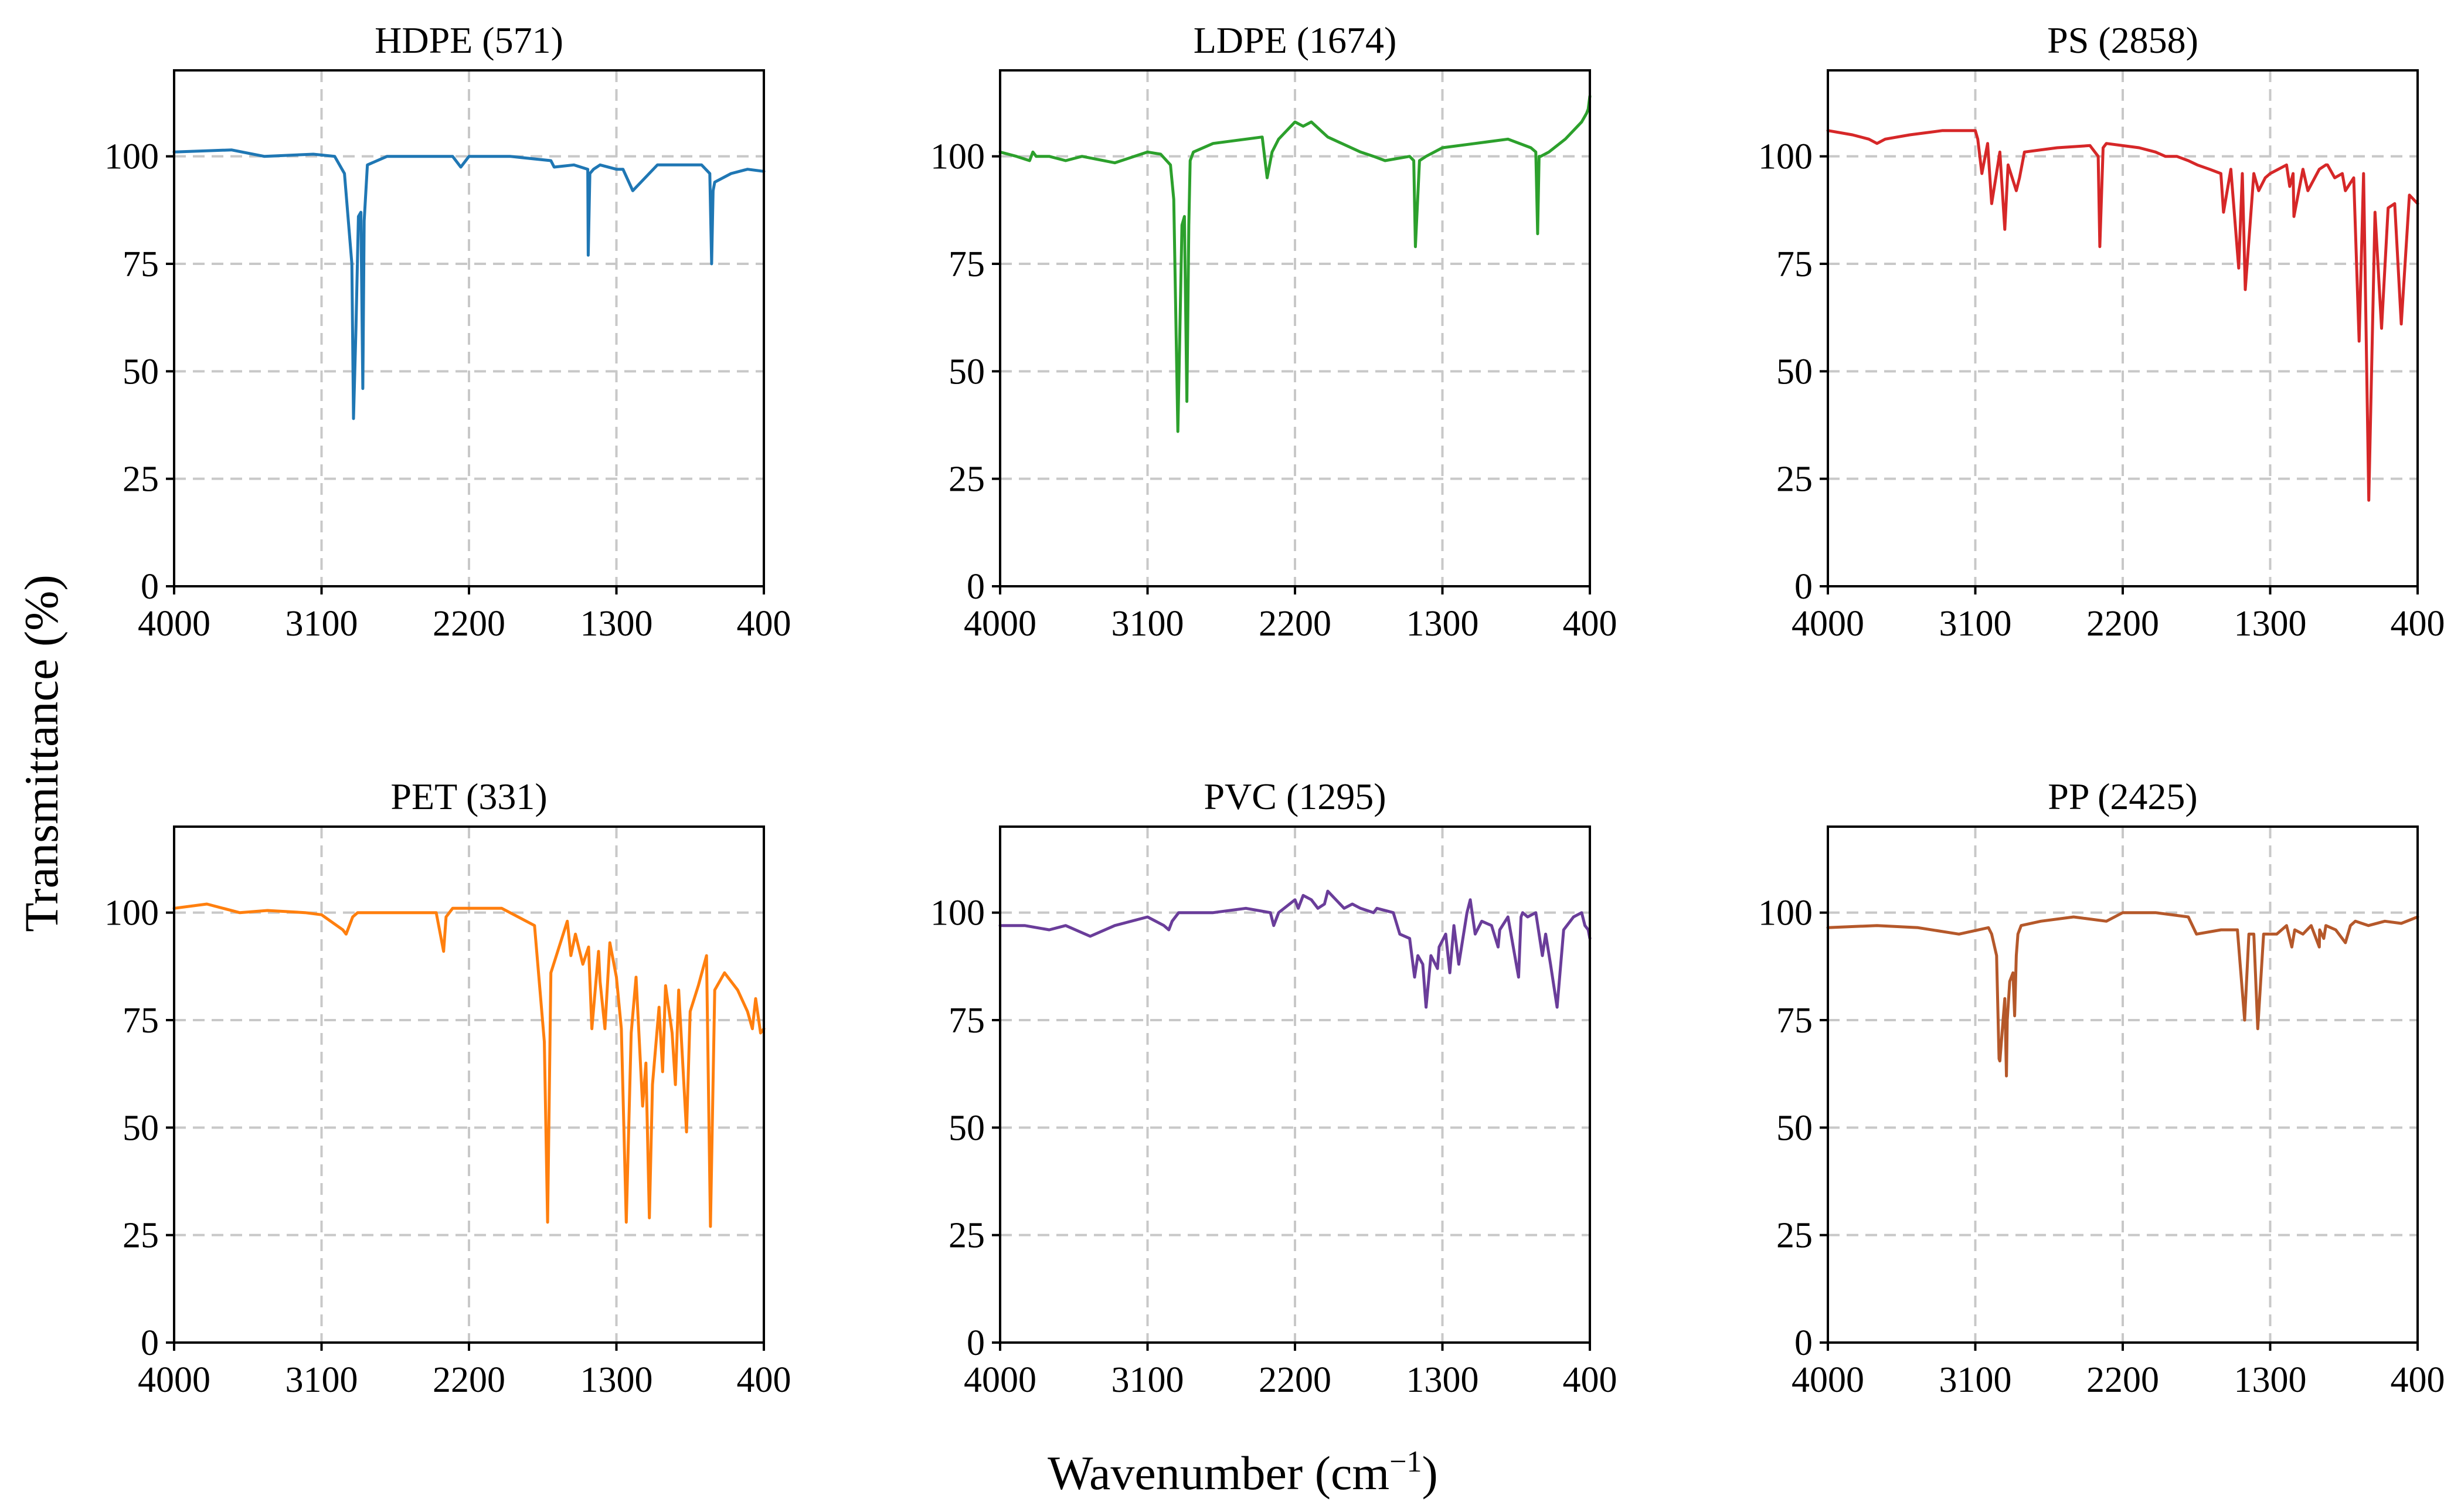 The image size is (2461, 1512). Describe the element at coordinates (1804, 1343) in the screenshot. I see `panel-6-ytick-label-0: 0` at that location.